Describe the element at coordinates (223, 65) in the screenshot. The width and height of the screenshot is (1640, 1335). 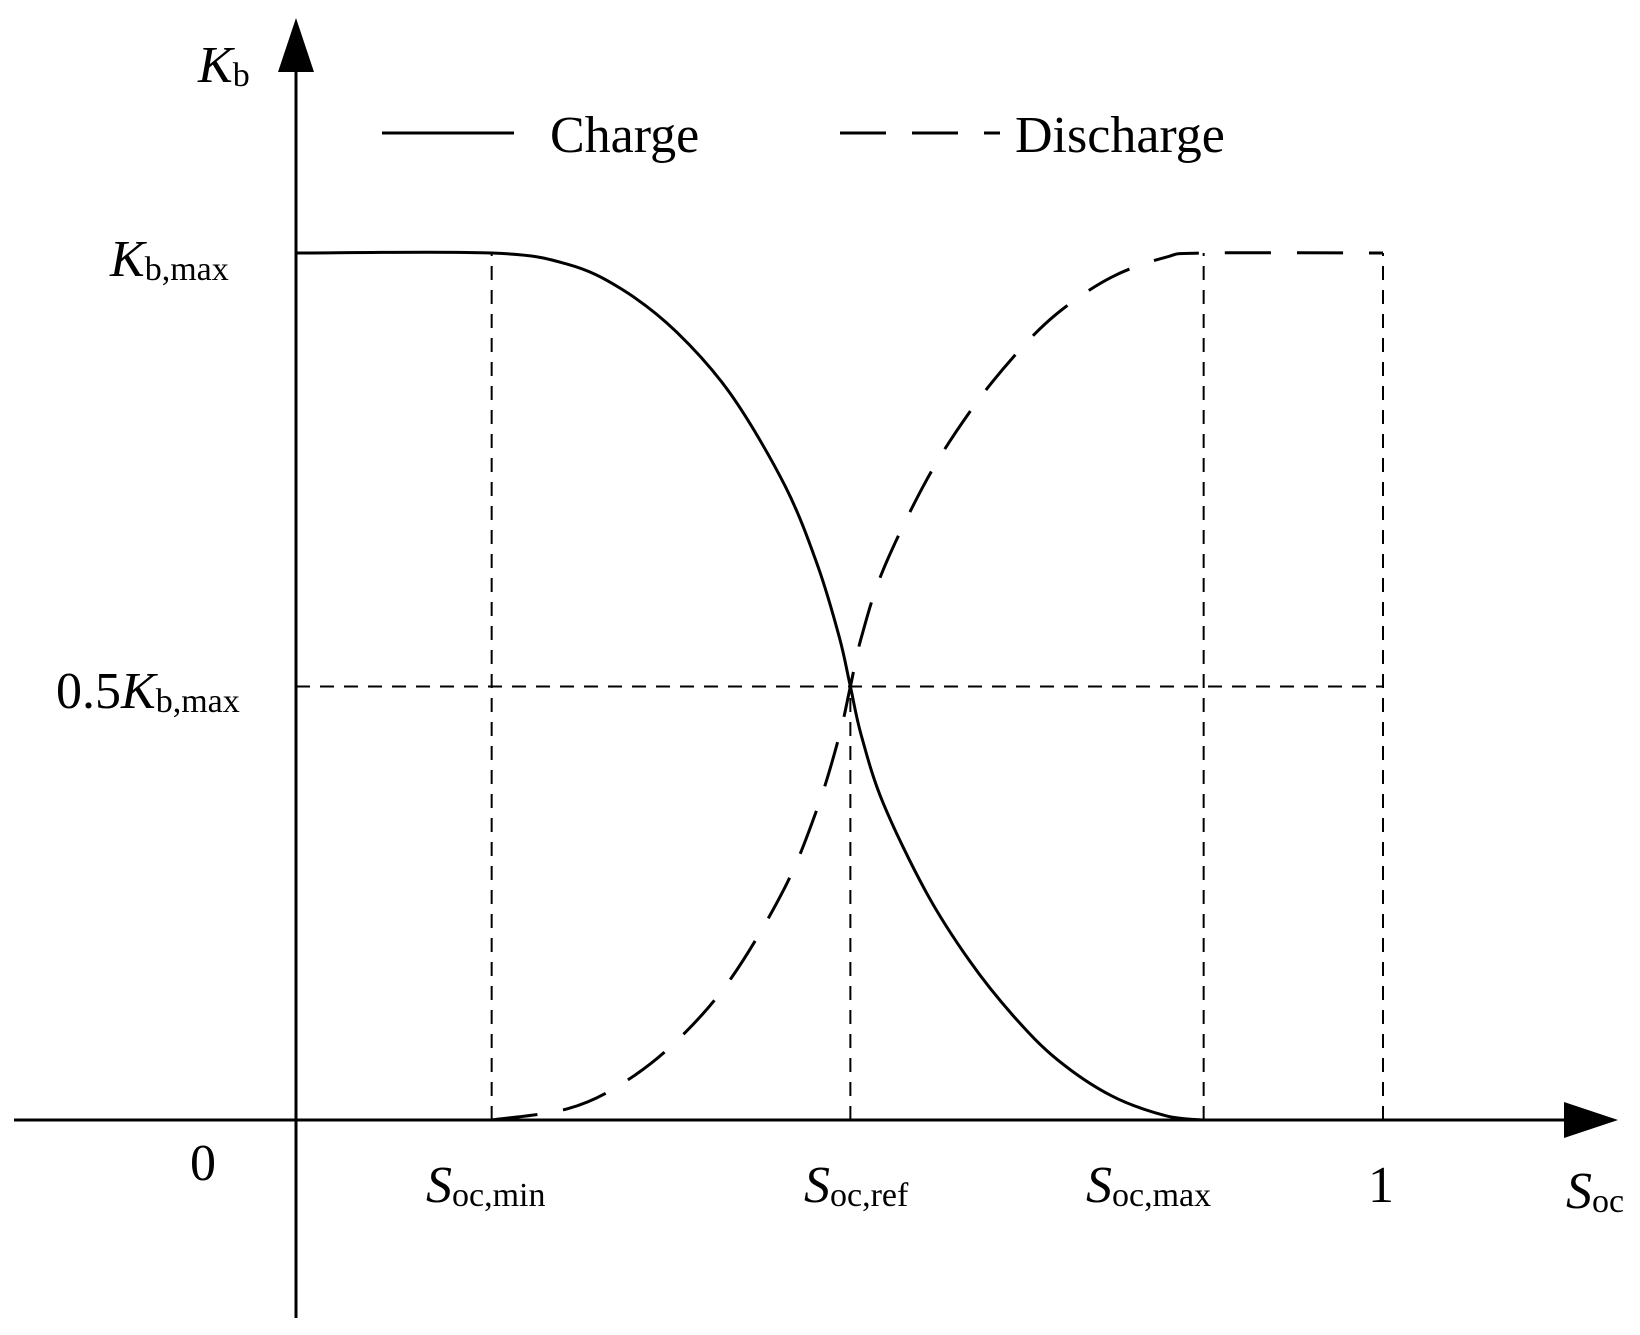
I see `y-axis-title: Kb` at that location.